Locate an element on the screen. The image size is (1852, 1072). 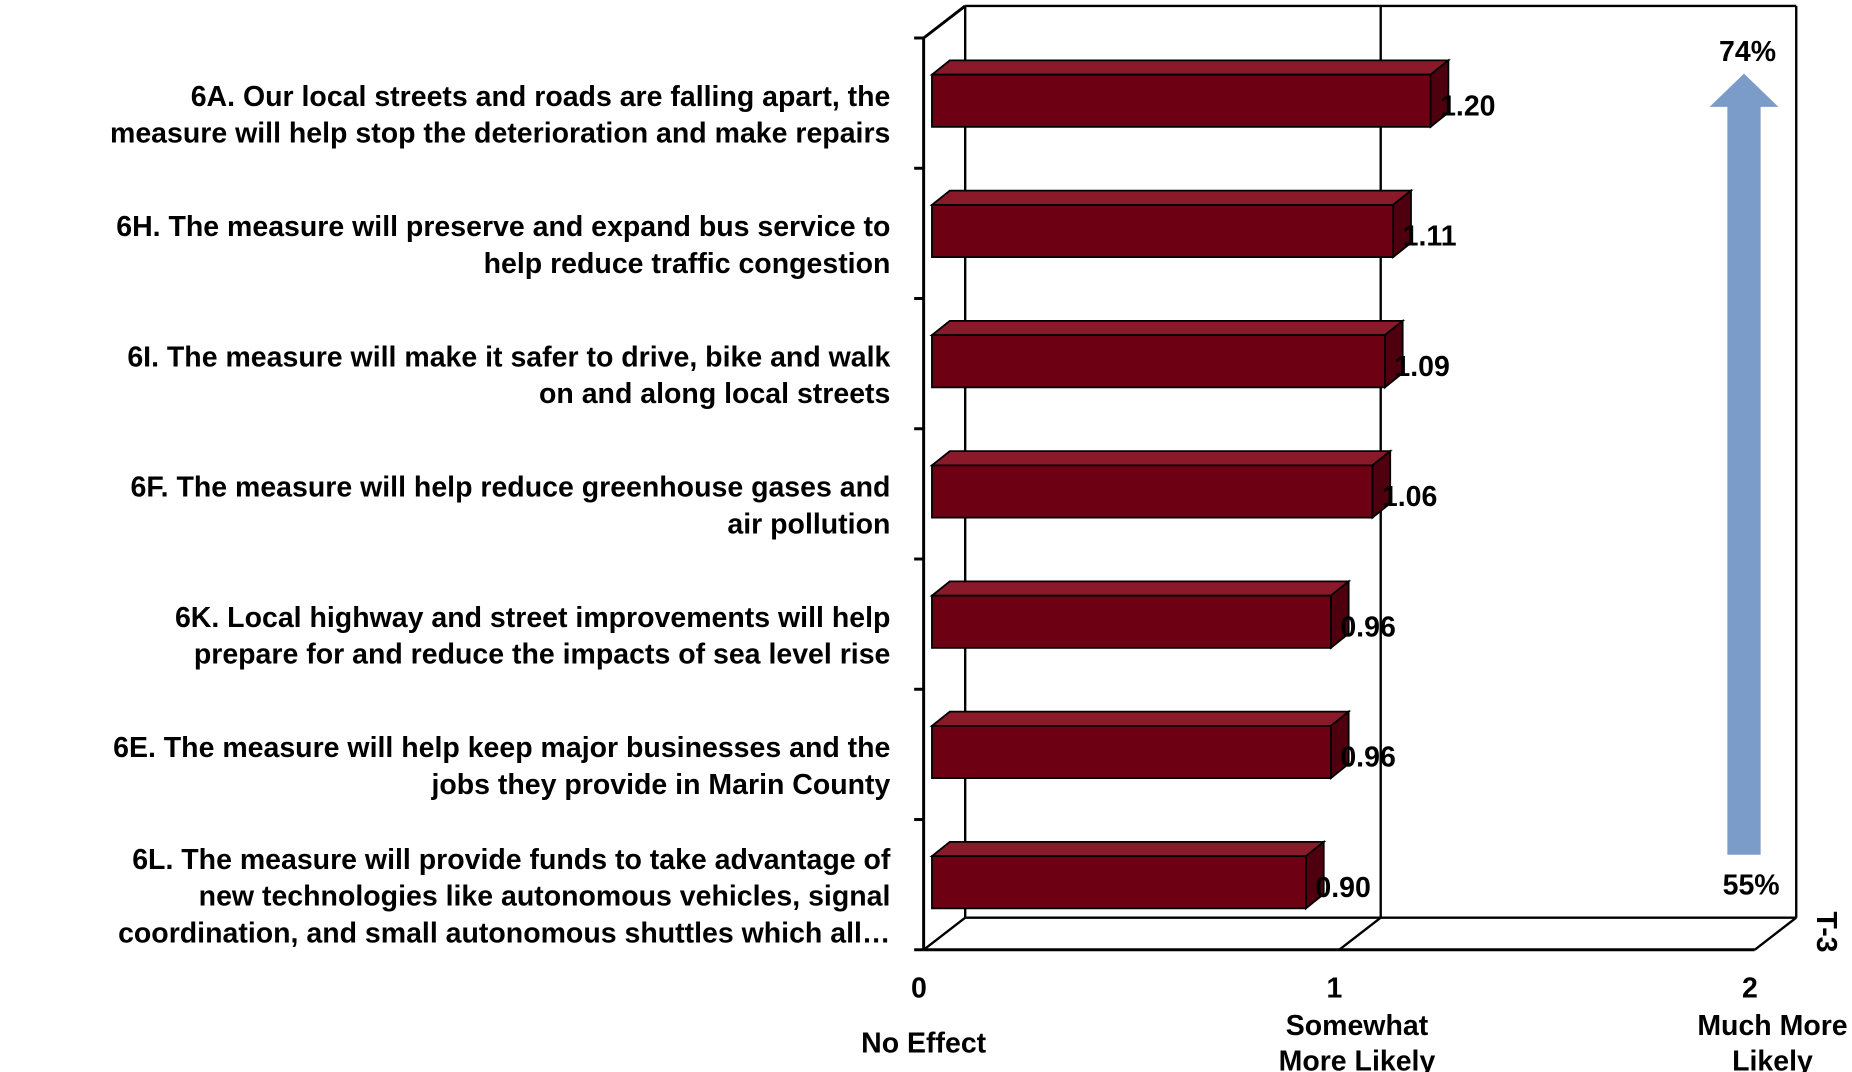
arrow-label: 74% is located at coordinates (1747, 52).